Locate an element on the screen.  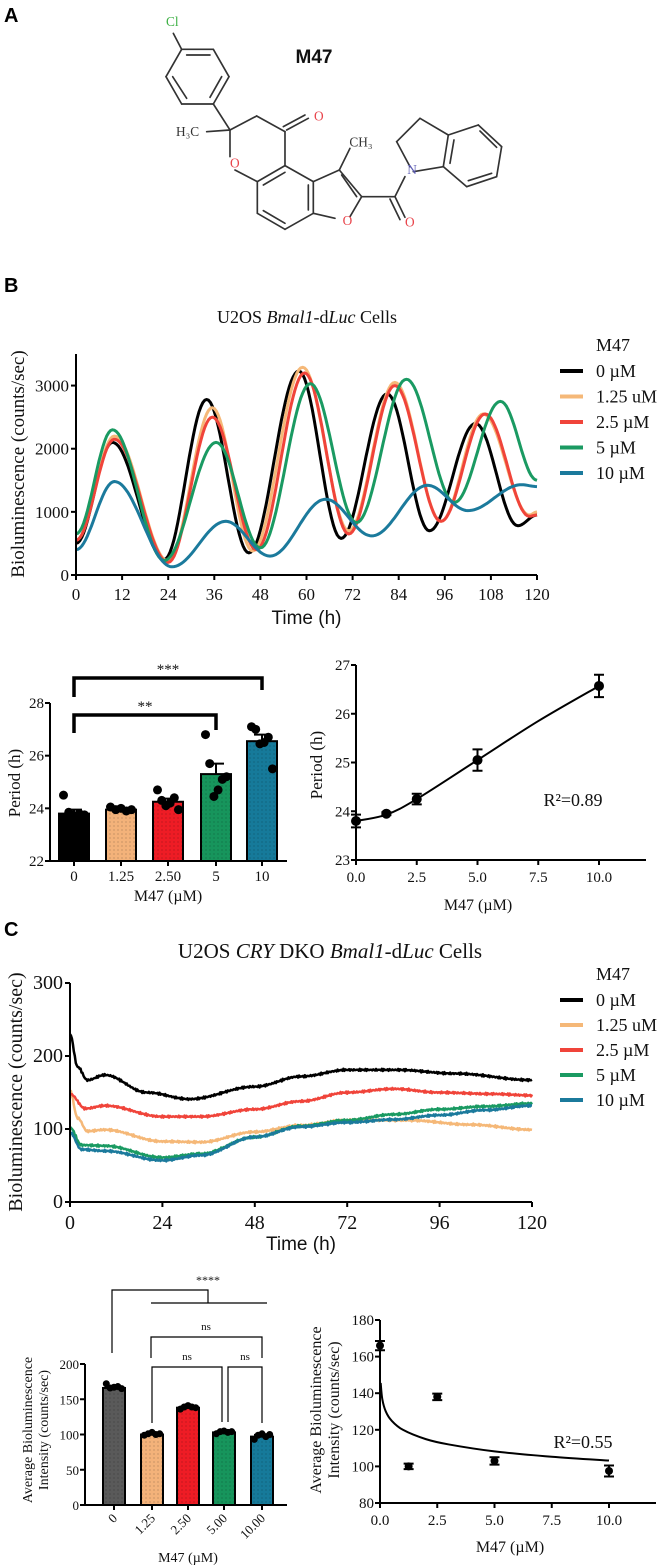
atom-label-o-amide: O is located at coordinates (410, 222).